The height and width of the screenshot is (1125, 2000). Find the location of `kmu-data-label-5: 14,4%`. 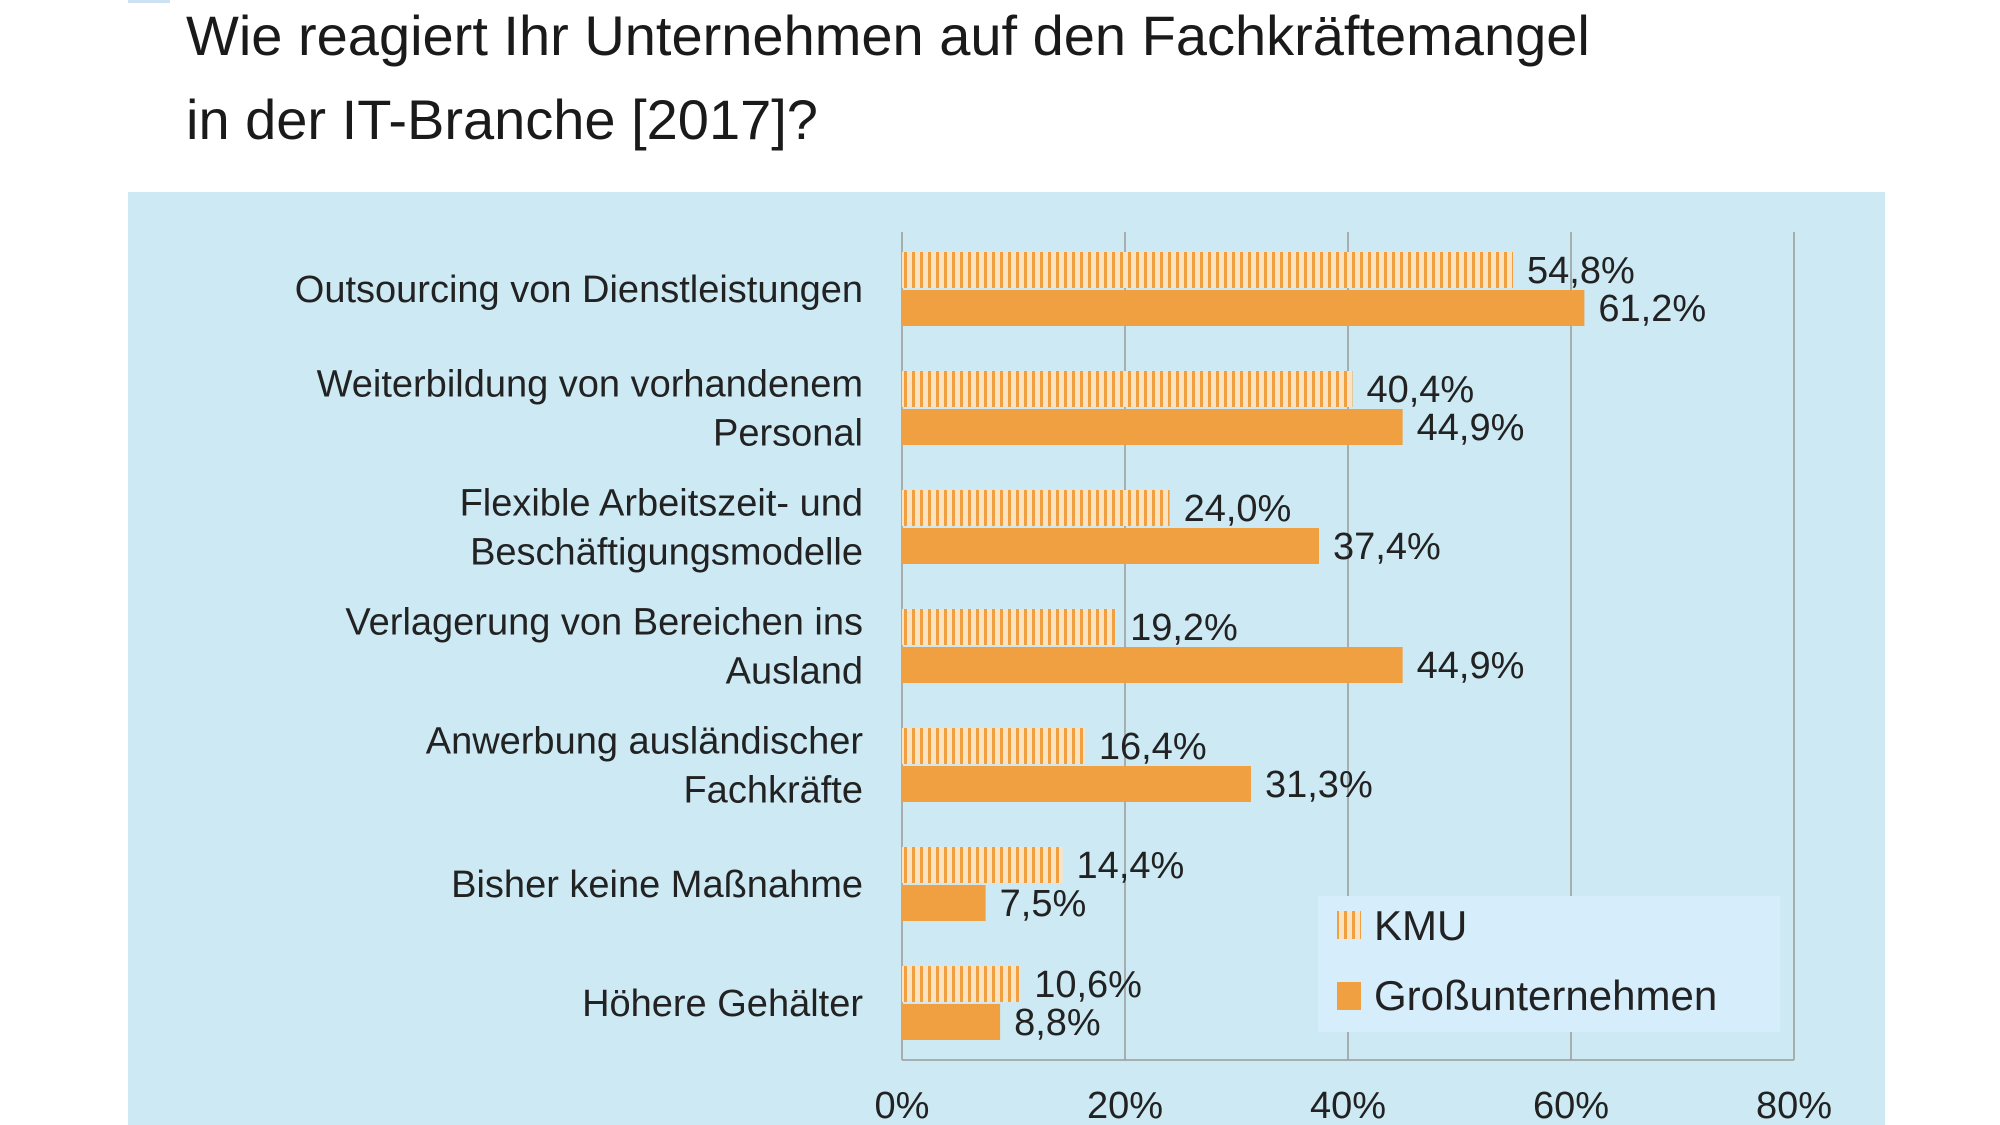

kmu-data-label-5: 14,4% is located at coordinates (1131, 866).